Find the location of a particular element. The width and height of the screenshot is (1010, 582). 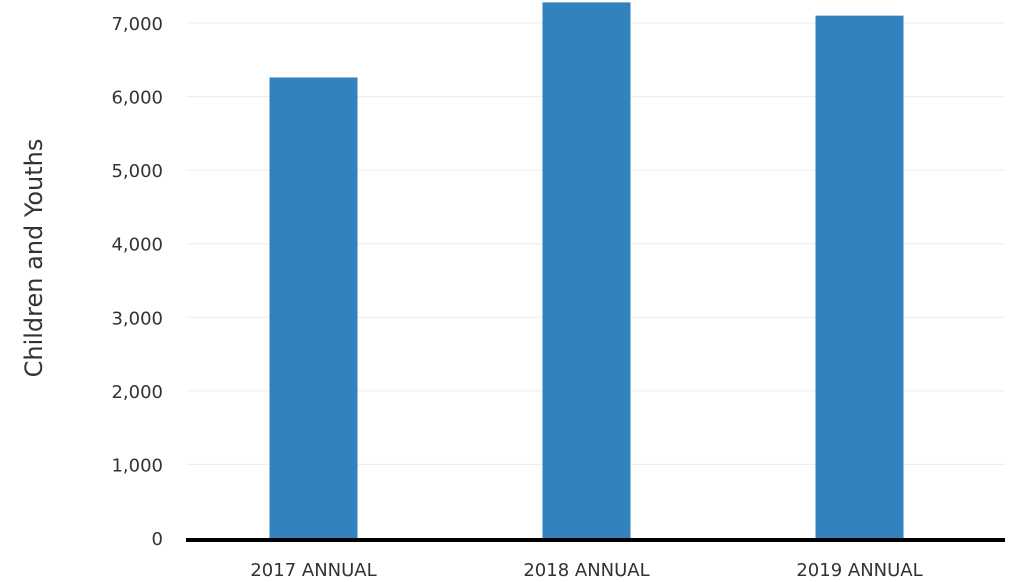

bar-2017-annual is located at coordinates (313, 307).